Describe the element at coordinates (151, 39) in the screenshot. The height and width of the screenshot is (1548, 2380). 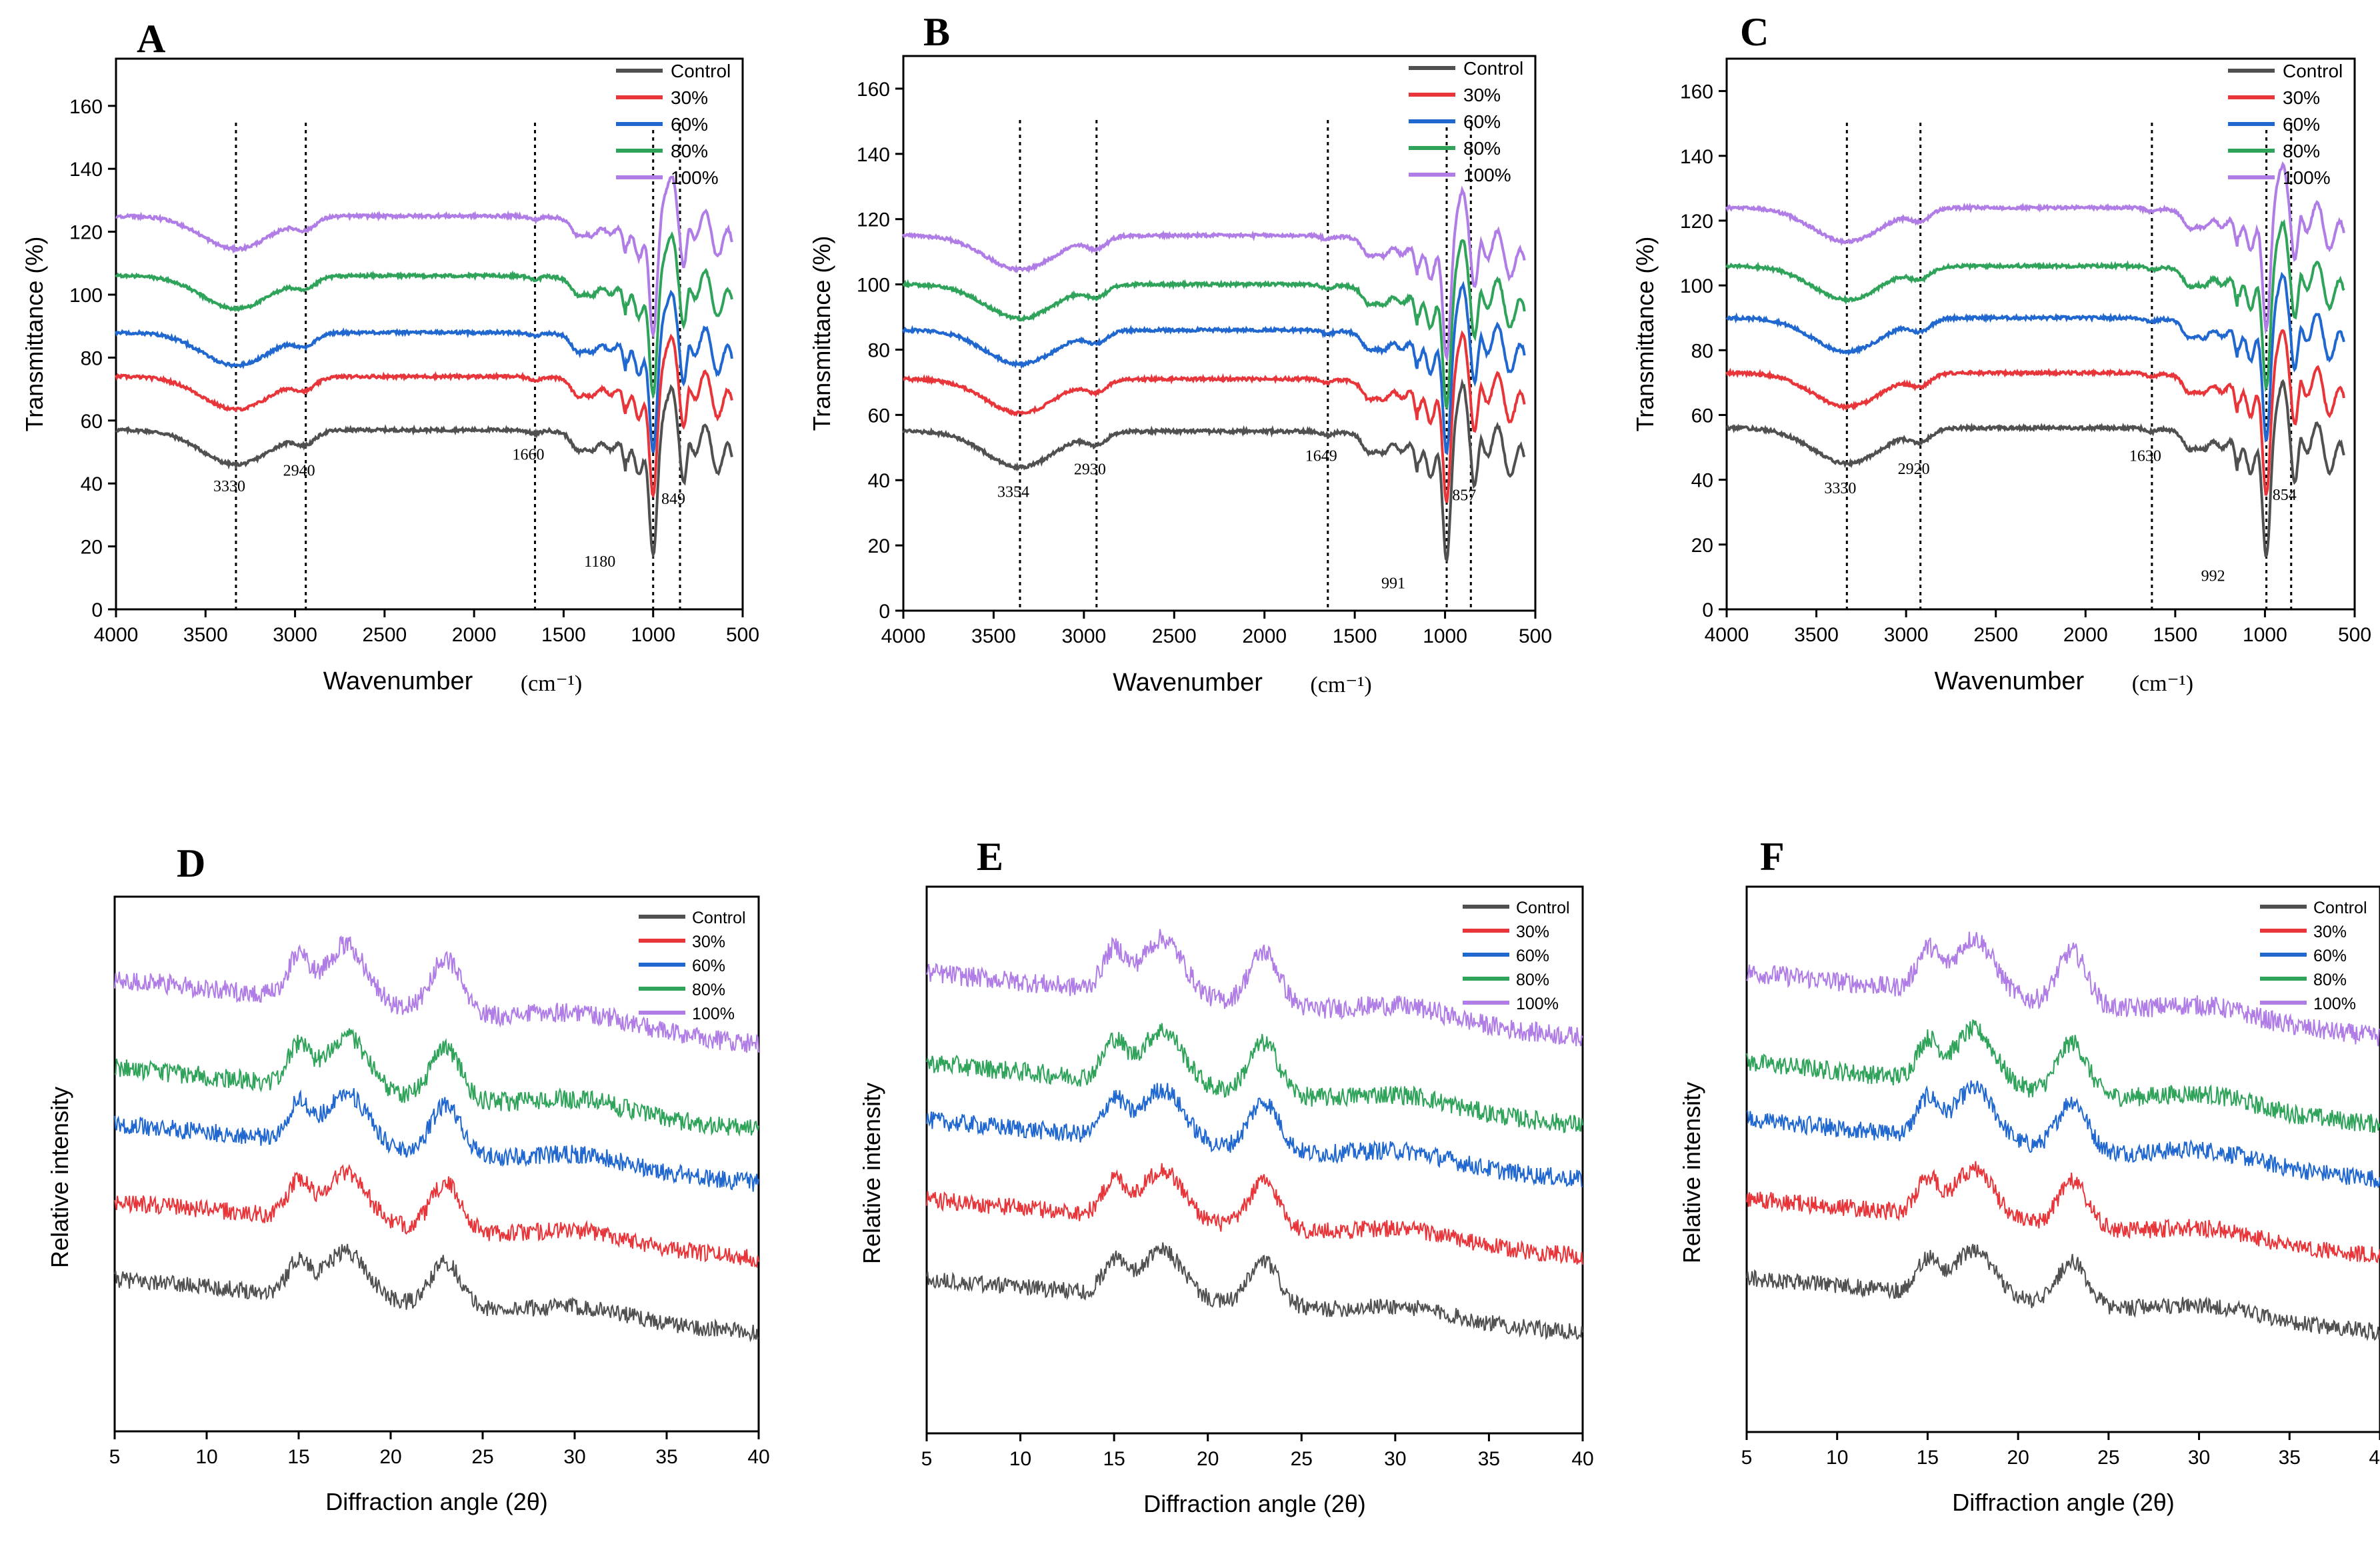
I see `panel-label-A: A` at that location.